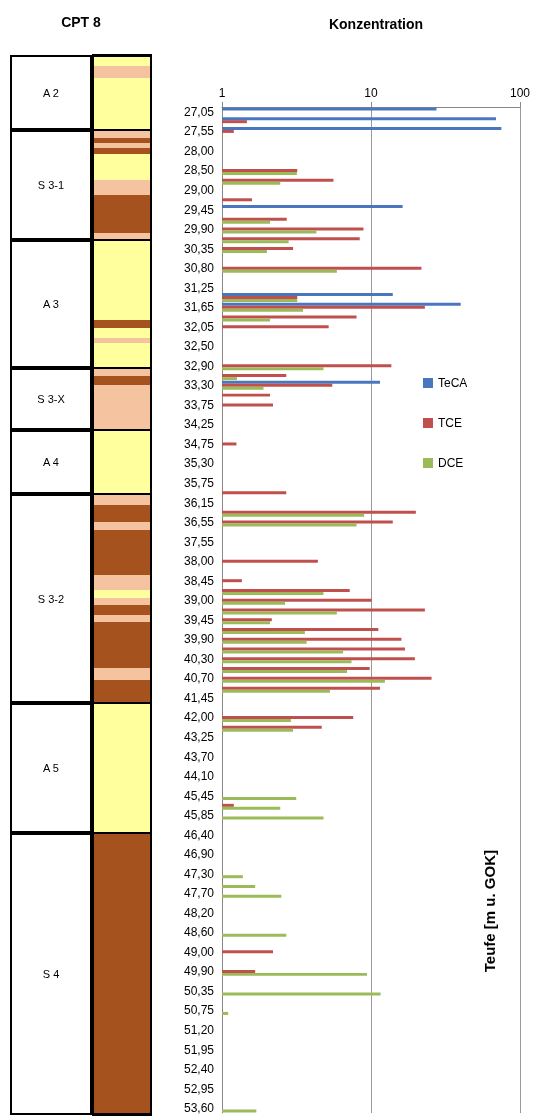 The width and height of the screenshot is (533, 1119). I want to click on y-tick-label: 35,30, so click(199, 463).